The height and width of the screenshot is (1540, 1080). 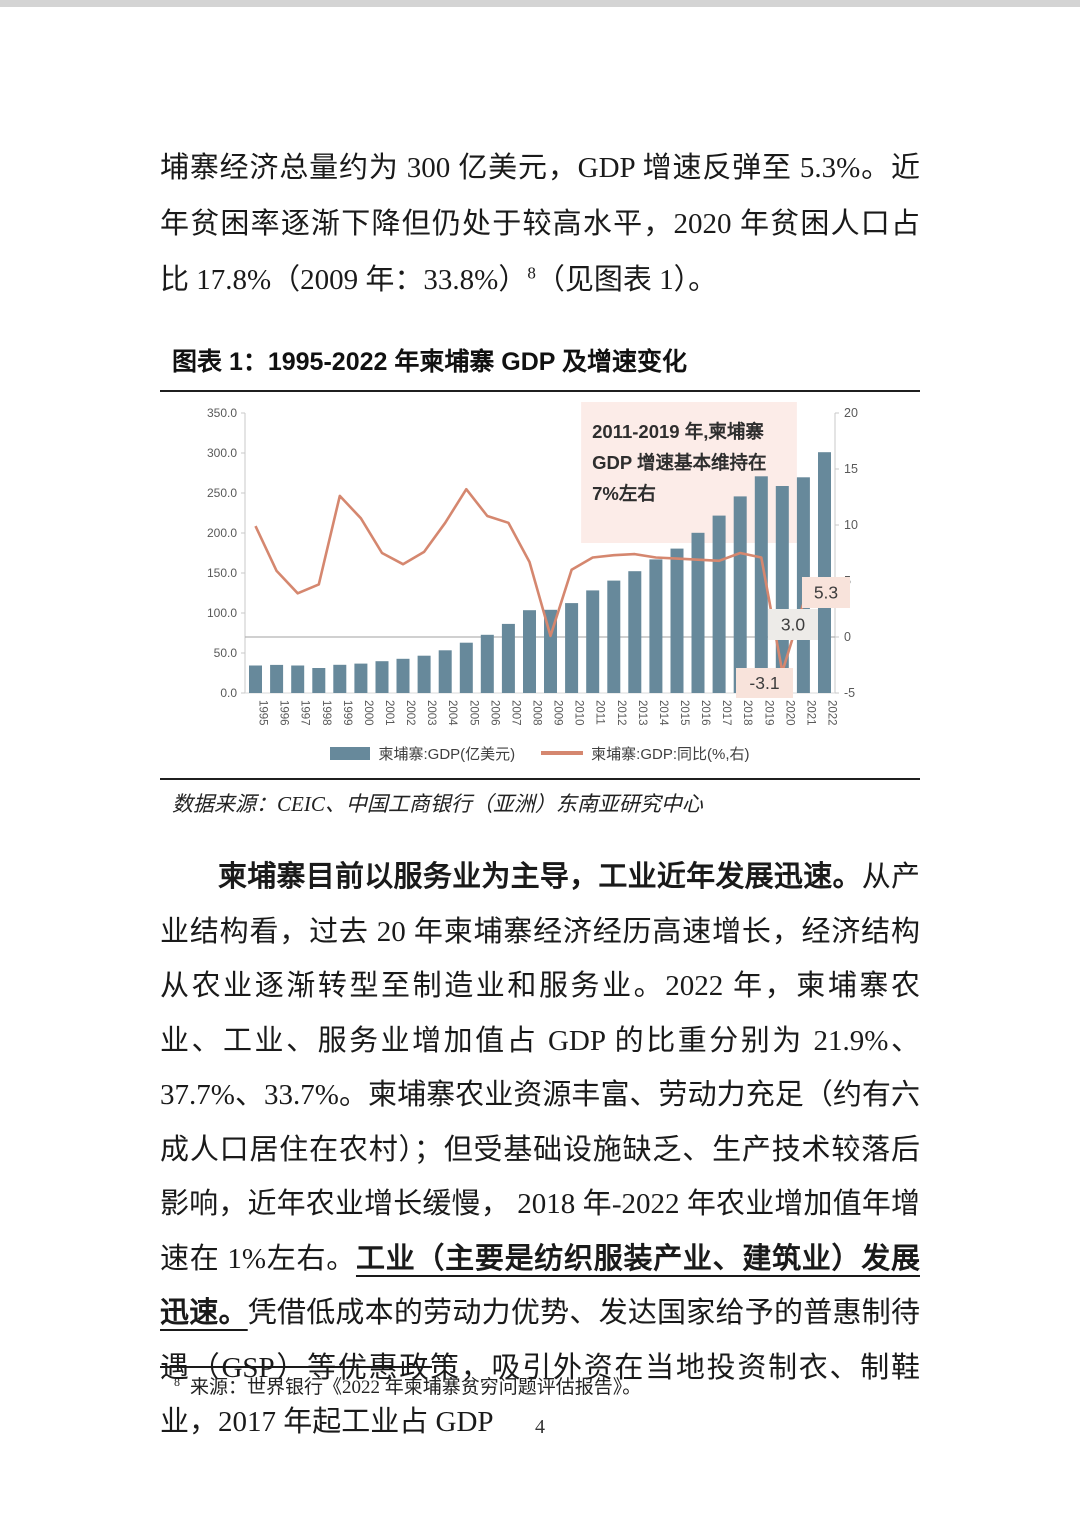 I want to click on legend-item-growth: 柬埔寨:GDP:同比(%,右), so click(x=645, y=753).